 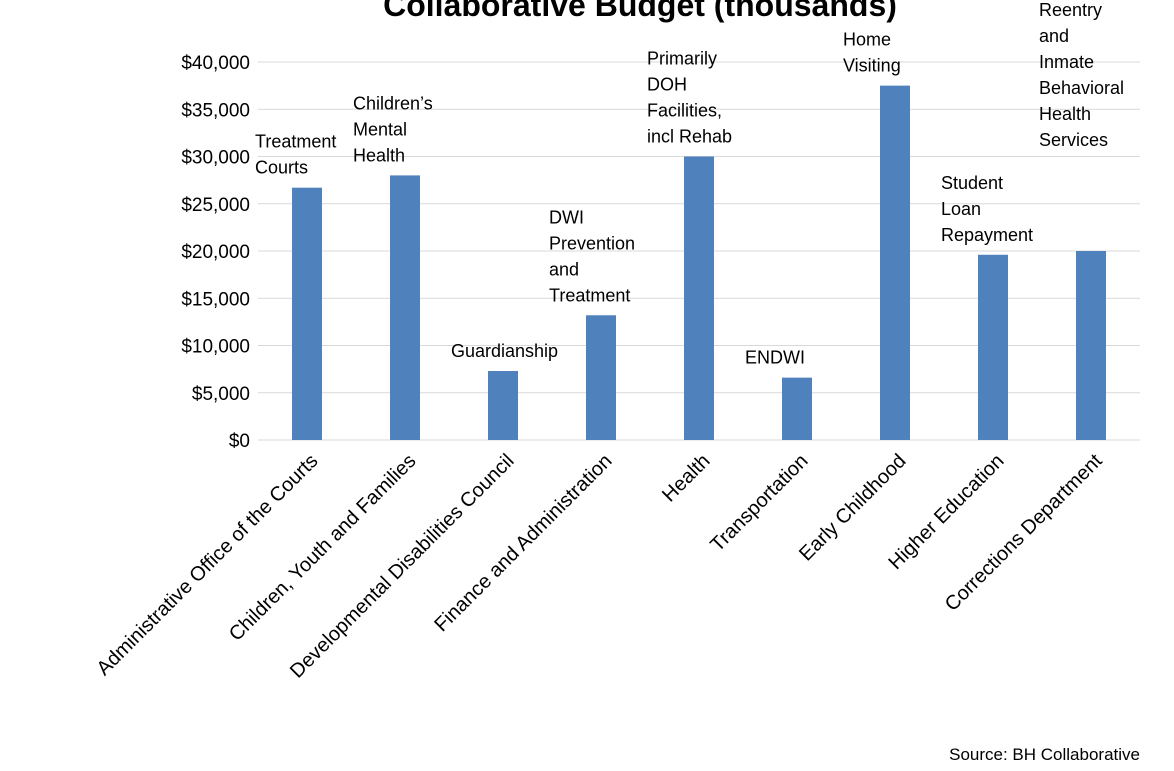 I want to click on y-tick-label: $10,000, so click(x=215, y=347).